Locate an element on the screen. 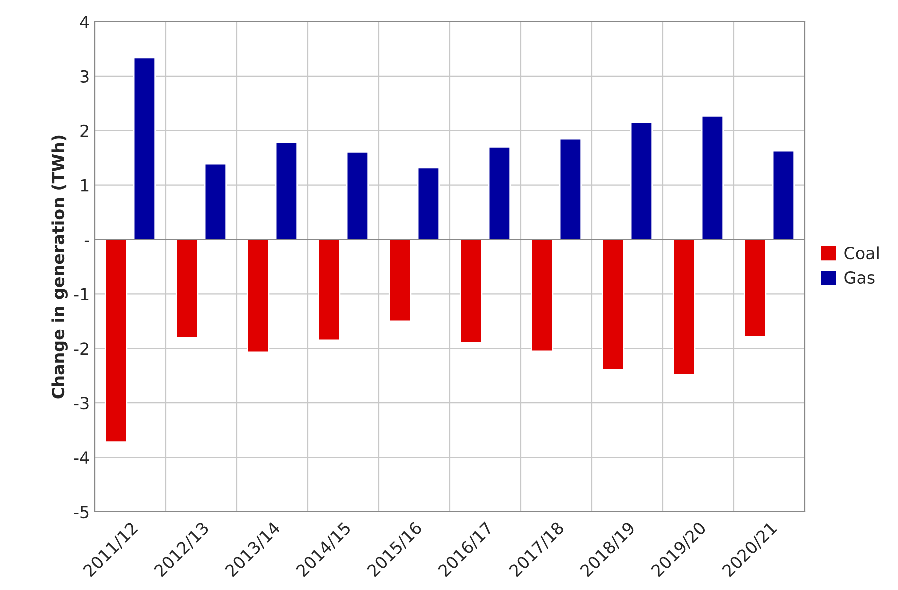 The height and width of the screenshot is (590, 898). y-tick-label: - is located at coordinates (87, 241).